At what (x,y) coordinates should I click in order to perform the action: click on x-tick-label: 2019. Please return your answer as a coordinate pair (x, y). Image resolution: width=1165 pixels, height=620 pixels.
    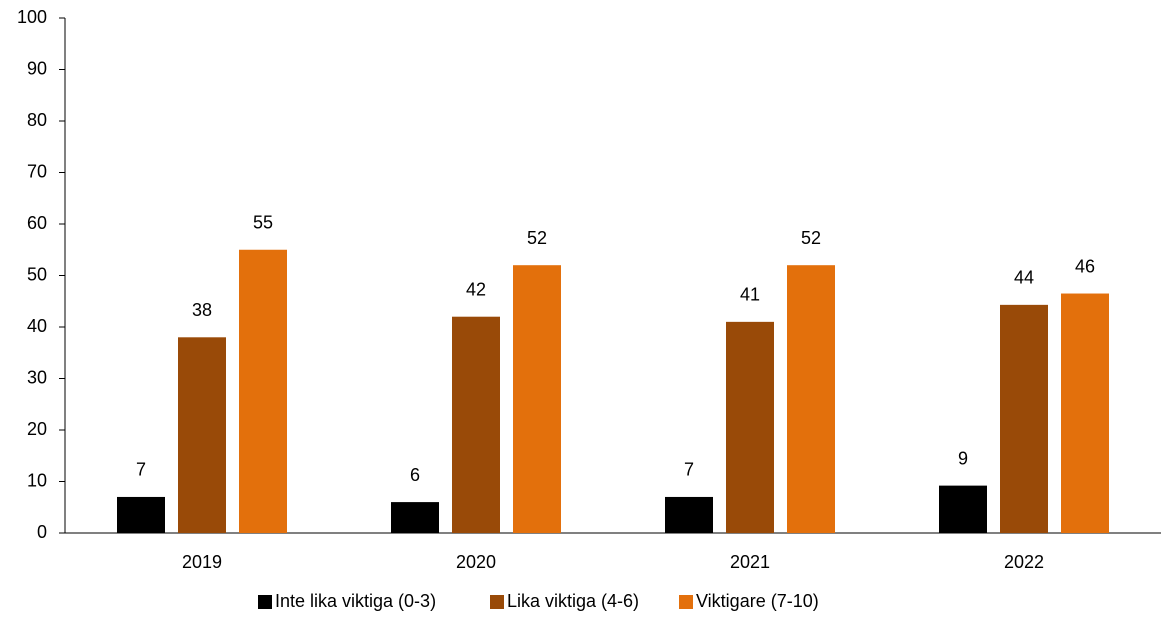
    Looking at the image, I should click on (202, 562).